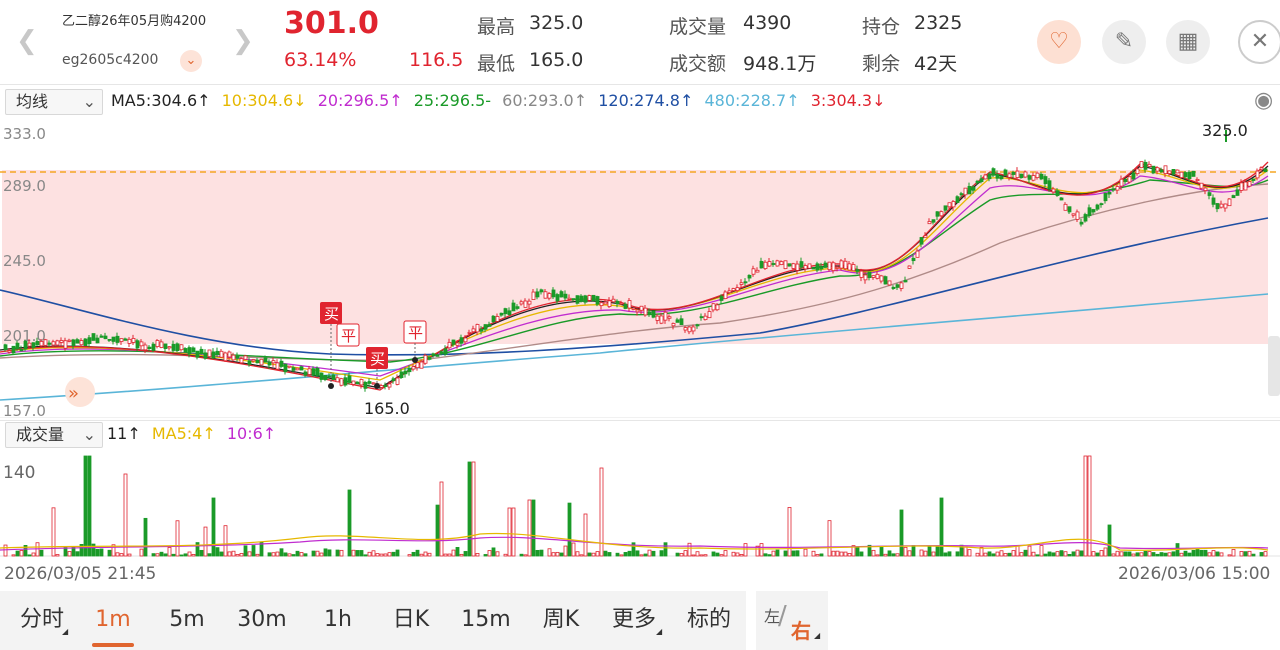 The height and width of the screenshot is (650, 1280). What do you see at coordinates (113, 619) in the screenshot?
I see `tab-1m: 1m` at bounding box center [113, 619].